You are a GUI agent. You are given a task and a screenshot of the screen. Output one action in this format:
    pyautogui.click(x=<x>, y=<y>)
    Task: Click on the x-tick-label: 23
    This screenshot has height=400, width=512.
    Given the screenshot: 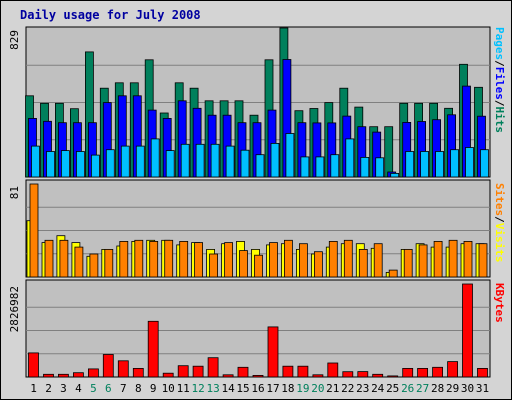 What is the action you would take?
    pyautogui.click(x=362, y=388)
    